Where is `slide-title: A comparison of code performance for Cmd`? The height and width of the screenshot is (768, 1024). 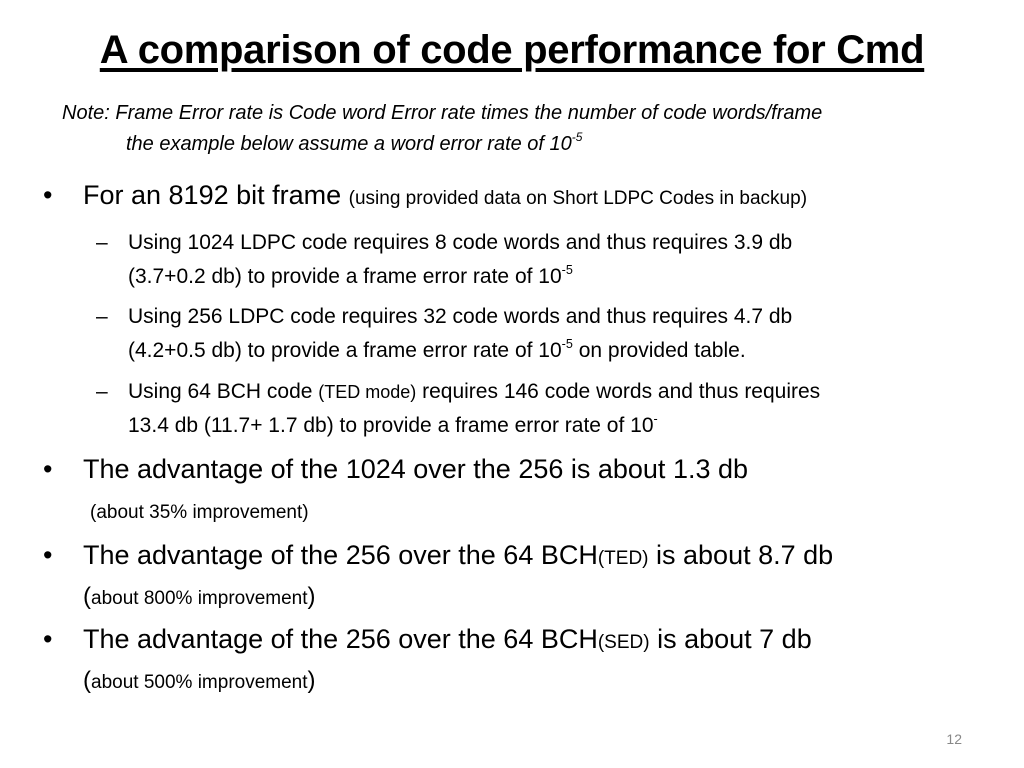 slide-title: A comparison of code performance for Cmd is located at coordinates (512, 50).